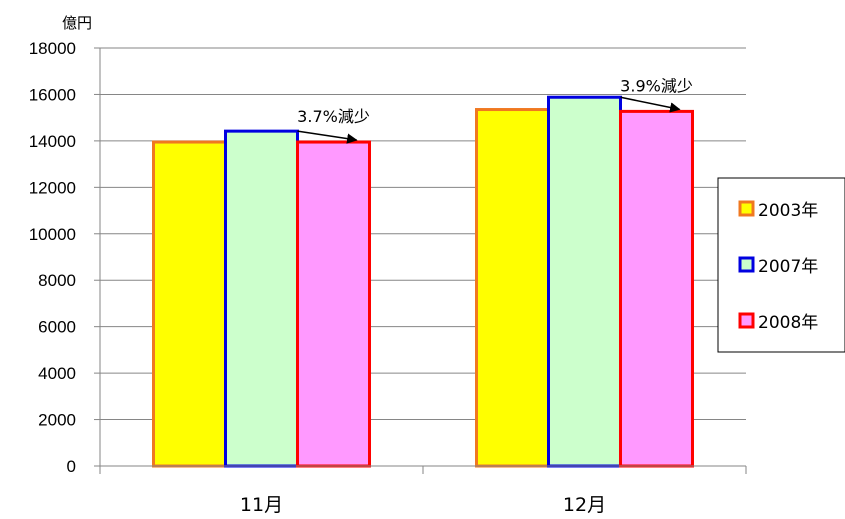  What do you see at coordinates (788, 267) in the screenshot?
I see `legend-label: 2007年` at bounding box center [788, 267].